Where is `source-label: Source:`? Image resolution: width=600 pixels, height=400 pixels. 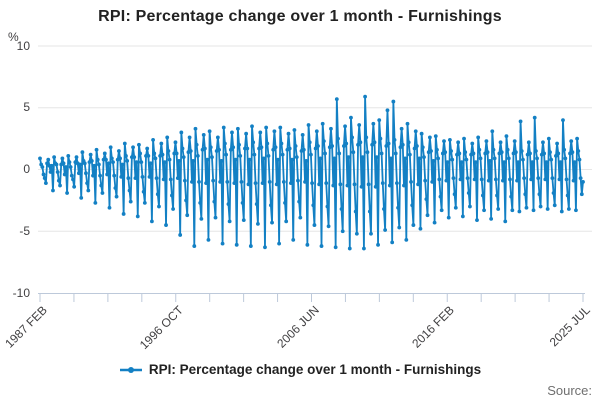 source-label: Source: is located at coordinates (569, 390).